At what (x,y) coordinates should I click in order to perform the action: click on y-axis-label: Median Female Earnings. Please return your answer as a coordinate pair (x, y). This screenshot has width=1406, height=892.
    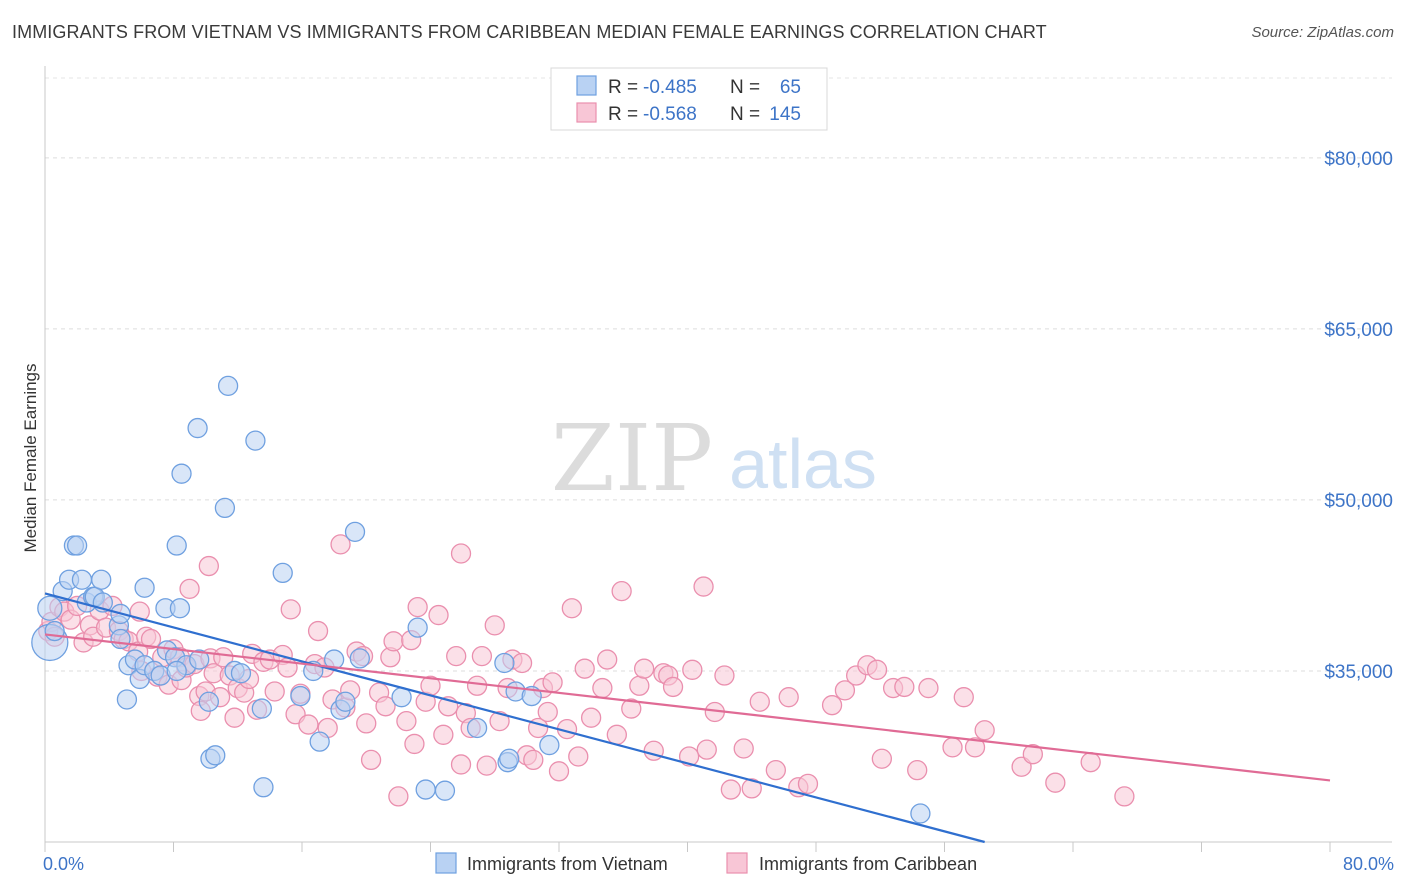
    Looking at the image, I should click on (30, 458).